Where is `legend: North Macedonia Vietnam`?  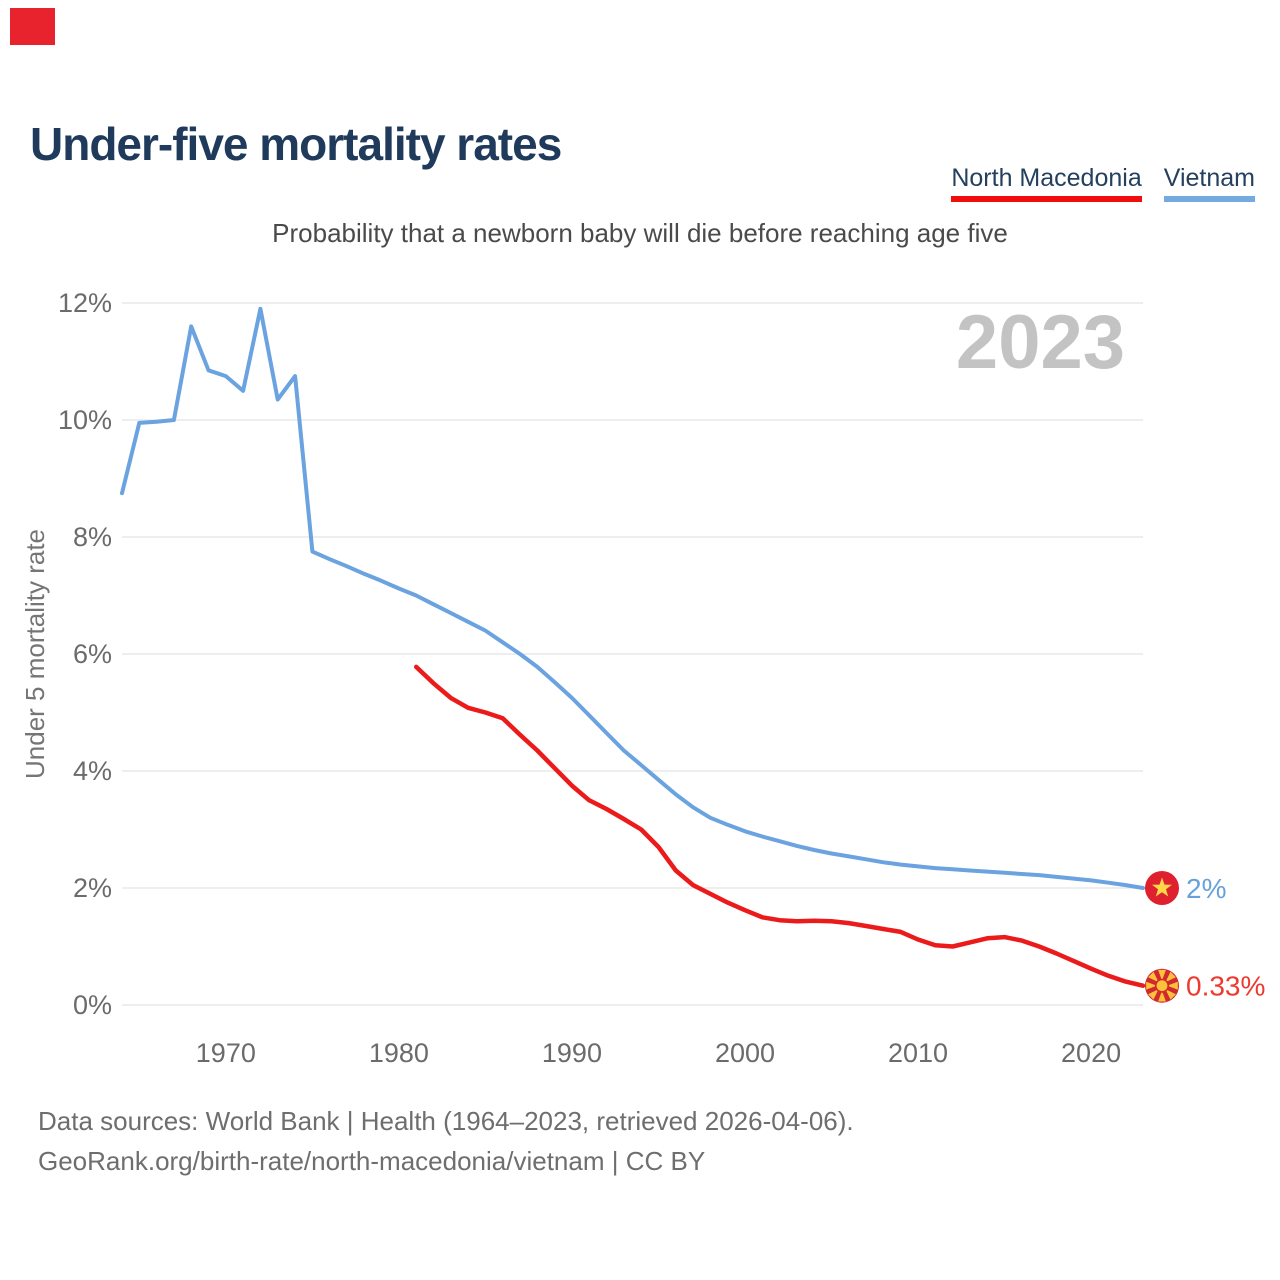 legend: North Macedonia Vietnam is located at coordinates (1103, 183).